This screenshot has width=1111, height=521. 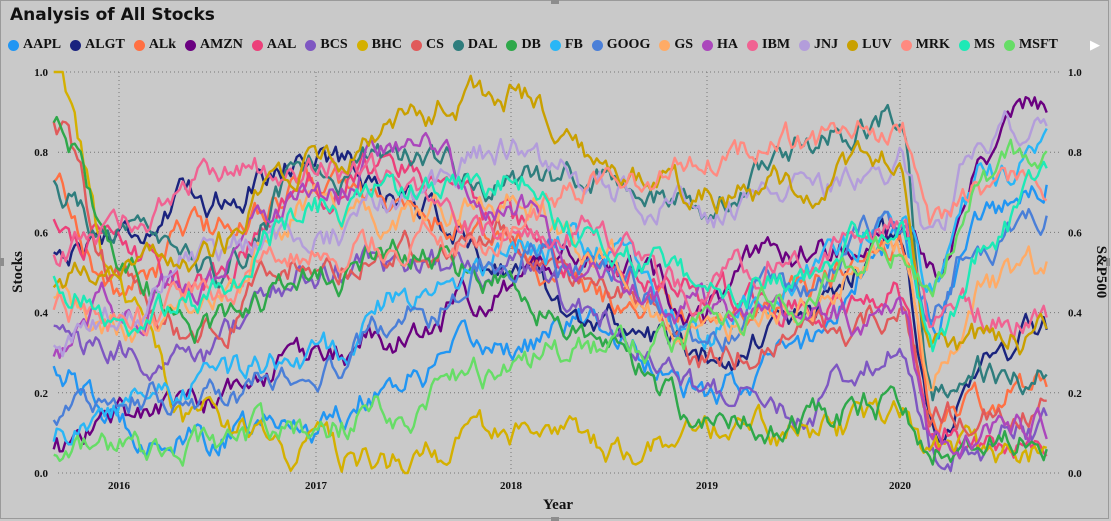 I want to click on y2-tick-label: 0.8, so click(x=1075, y=153).